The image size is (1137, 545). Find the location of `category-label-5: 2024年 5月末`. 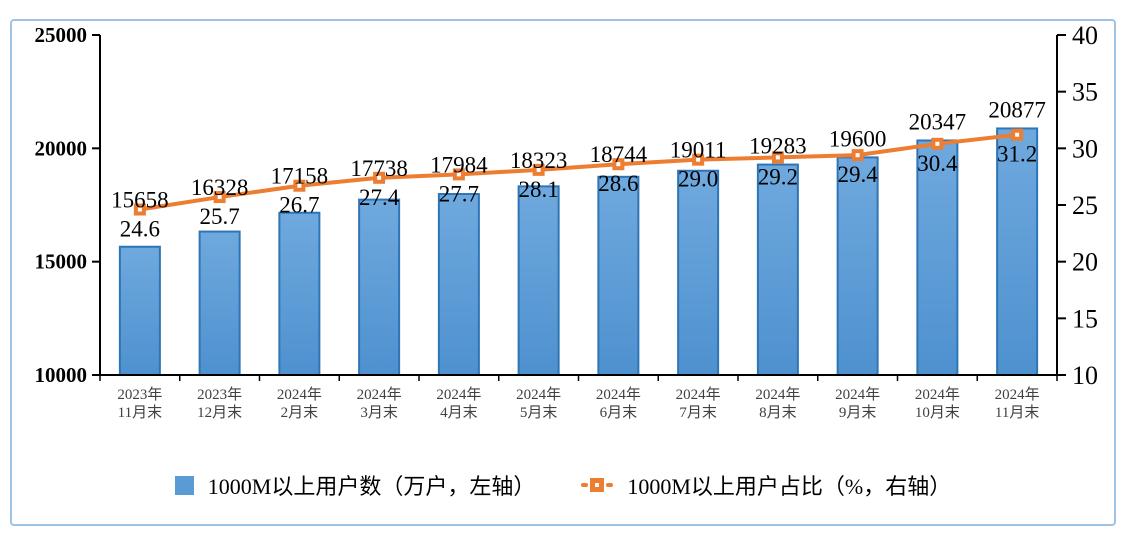

category-label-5: 2024年 5月末 is located at coordinates (538, 403).